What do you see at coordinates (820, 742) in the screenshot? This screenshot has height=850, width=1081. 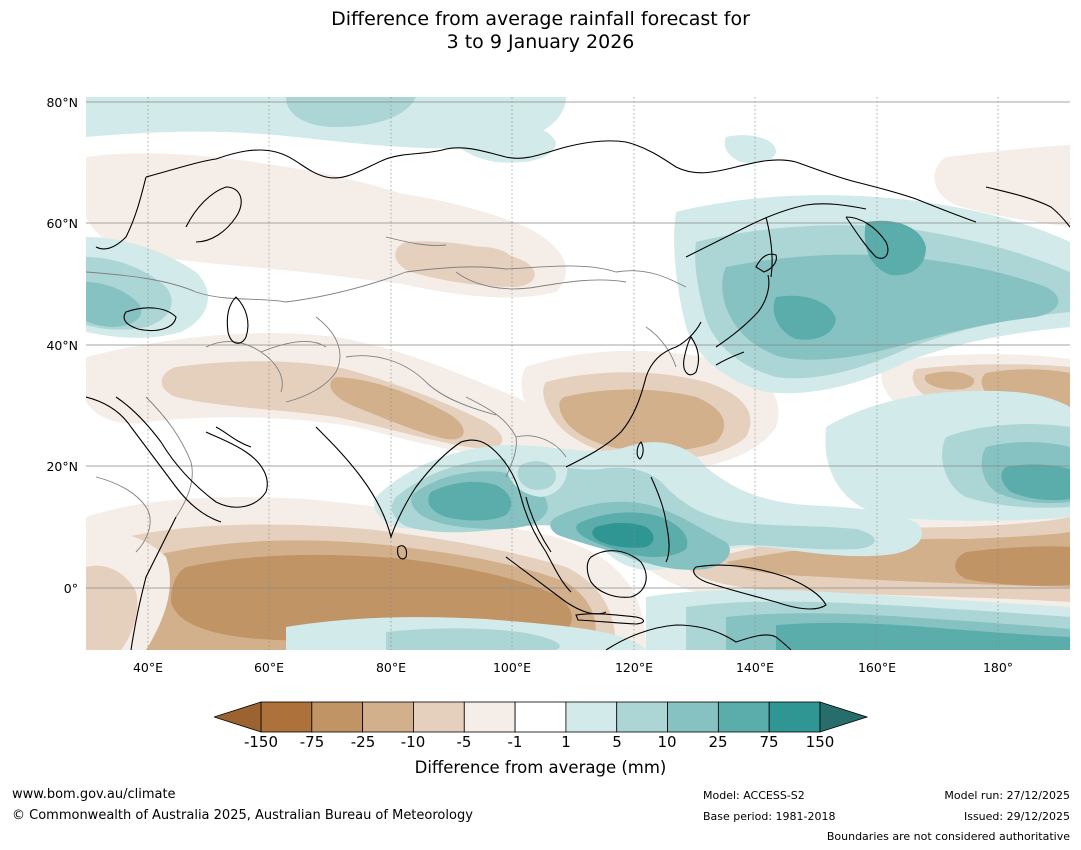 I see `colorbar-label-150: 150` at bounding box center [820, 742].